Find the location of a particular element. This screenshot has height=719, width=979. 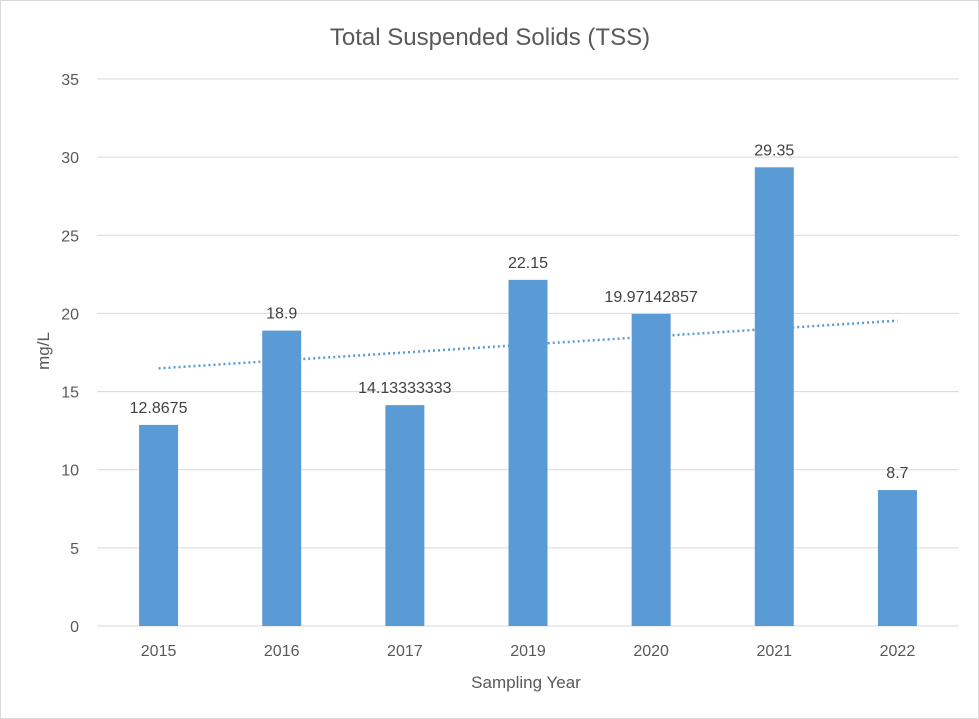

x-tick-label-2021: 2021 is located at coordinates (774, 651).